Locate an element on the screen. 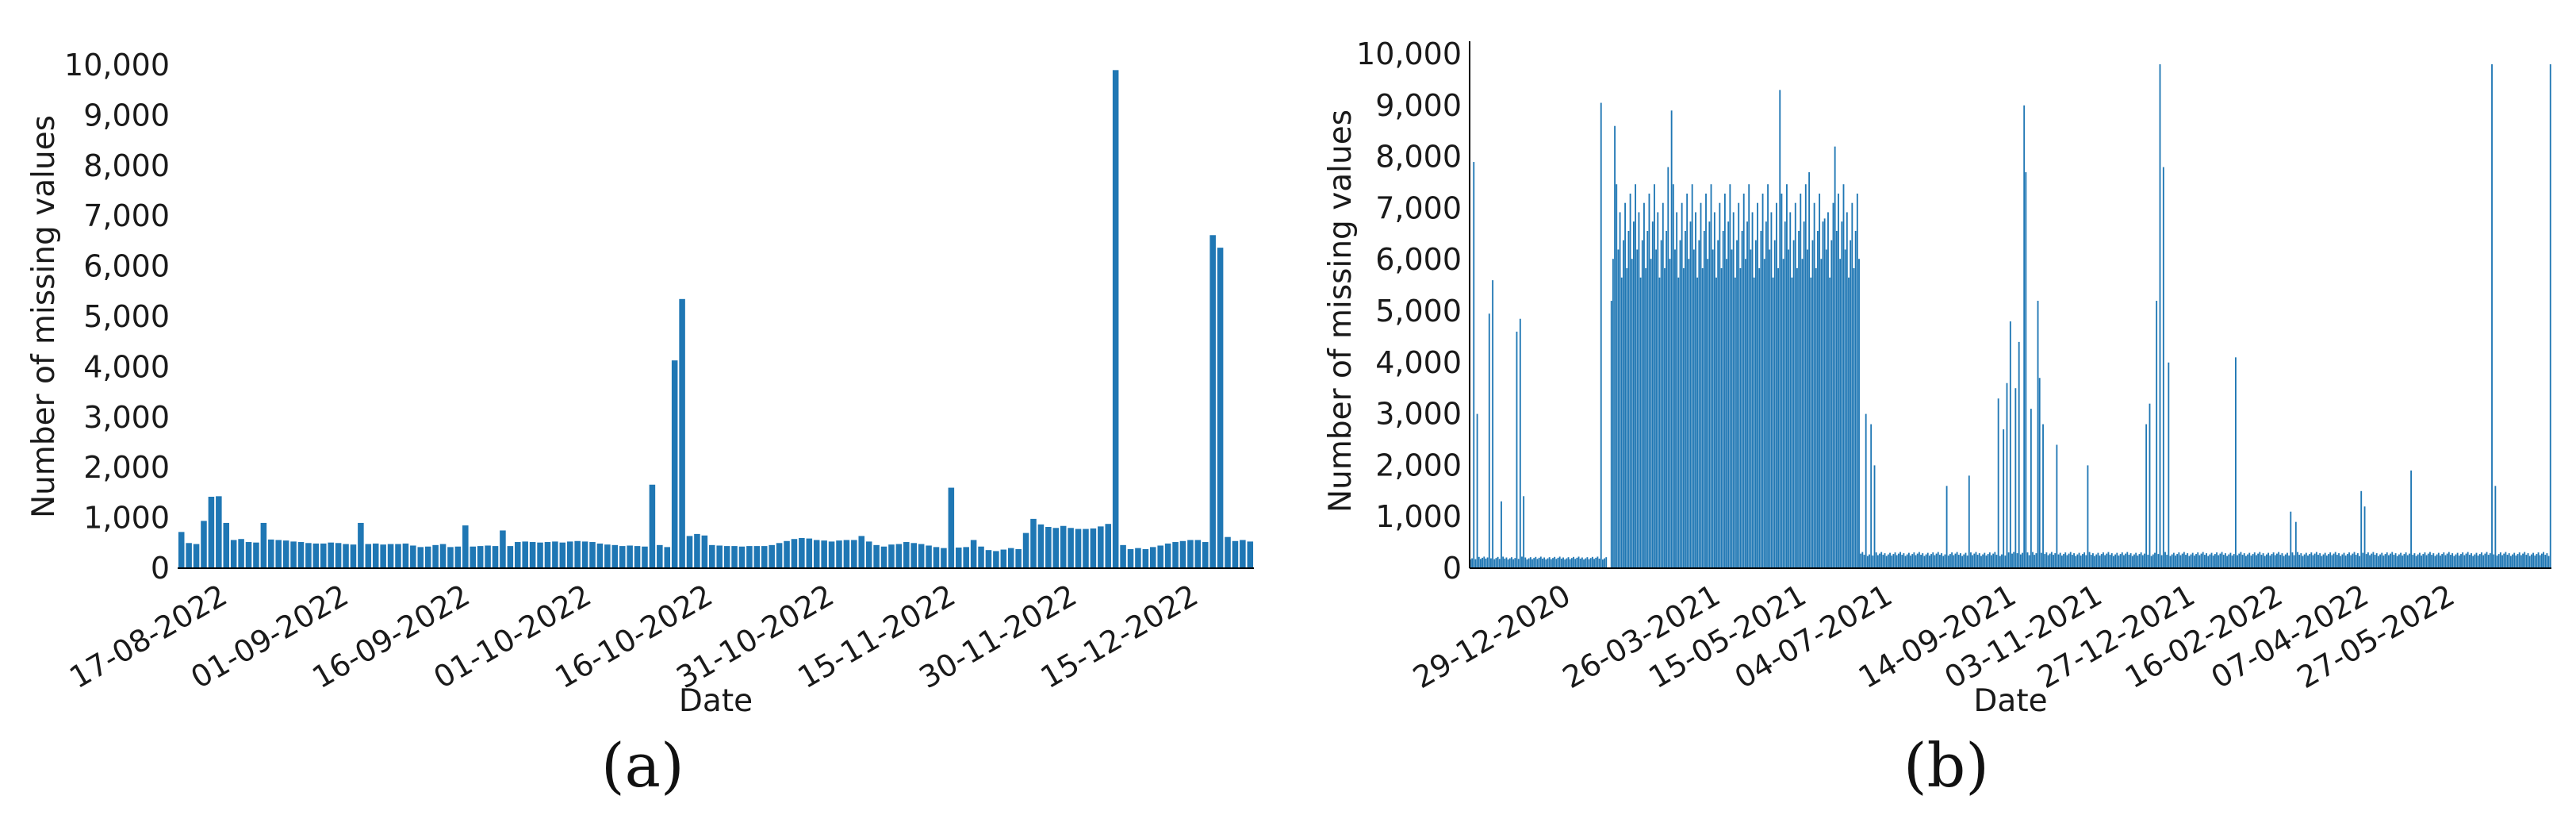  x-axis-label: Date is located at coordinates (2010, 701).